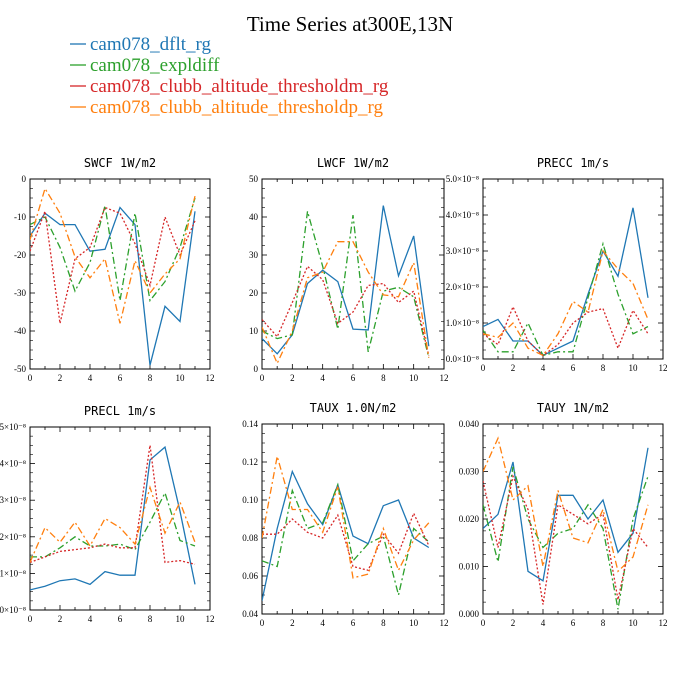 The height and width of the screenshot is (700, 700). What do you see at coordinates (250, 614) in the screenshot?
I see `y-tick-label: 0.04` at bounding box center [250, 614].